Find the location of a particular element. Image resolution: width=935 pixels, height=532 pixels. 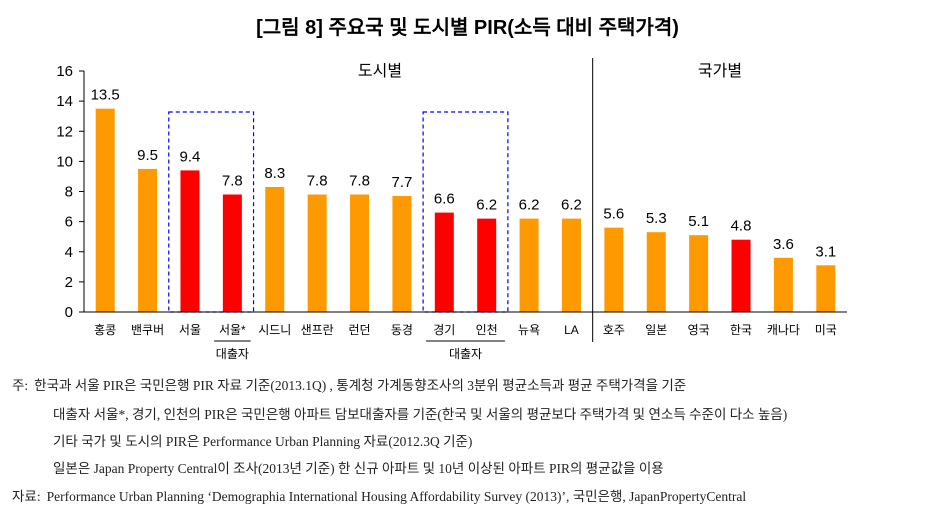

category-label: 인천 is located at coordinates (487, 329).